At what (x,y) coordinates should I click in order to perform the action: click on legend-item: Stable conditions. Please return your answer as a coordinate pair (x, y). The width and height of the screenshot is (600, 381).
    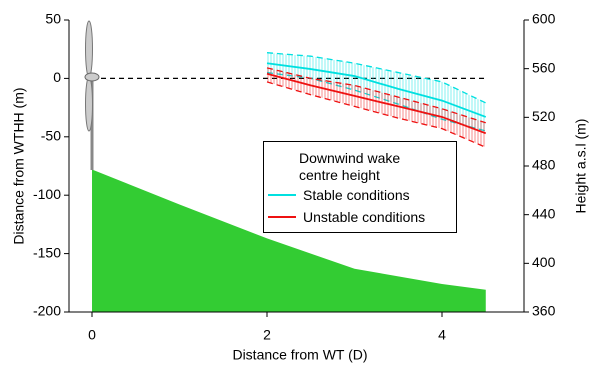
    Looking at the image, I should click on (362, 195).